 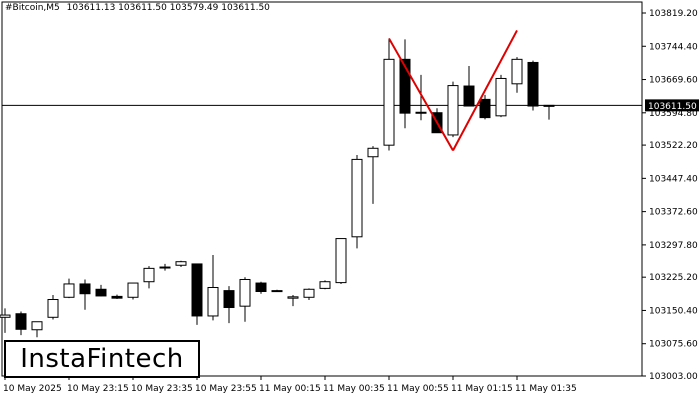 I want to click on y-tick-label: 103447.40, so click(x=673, y=179).